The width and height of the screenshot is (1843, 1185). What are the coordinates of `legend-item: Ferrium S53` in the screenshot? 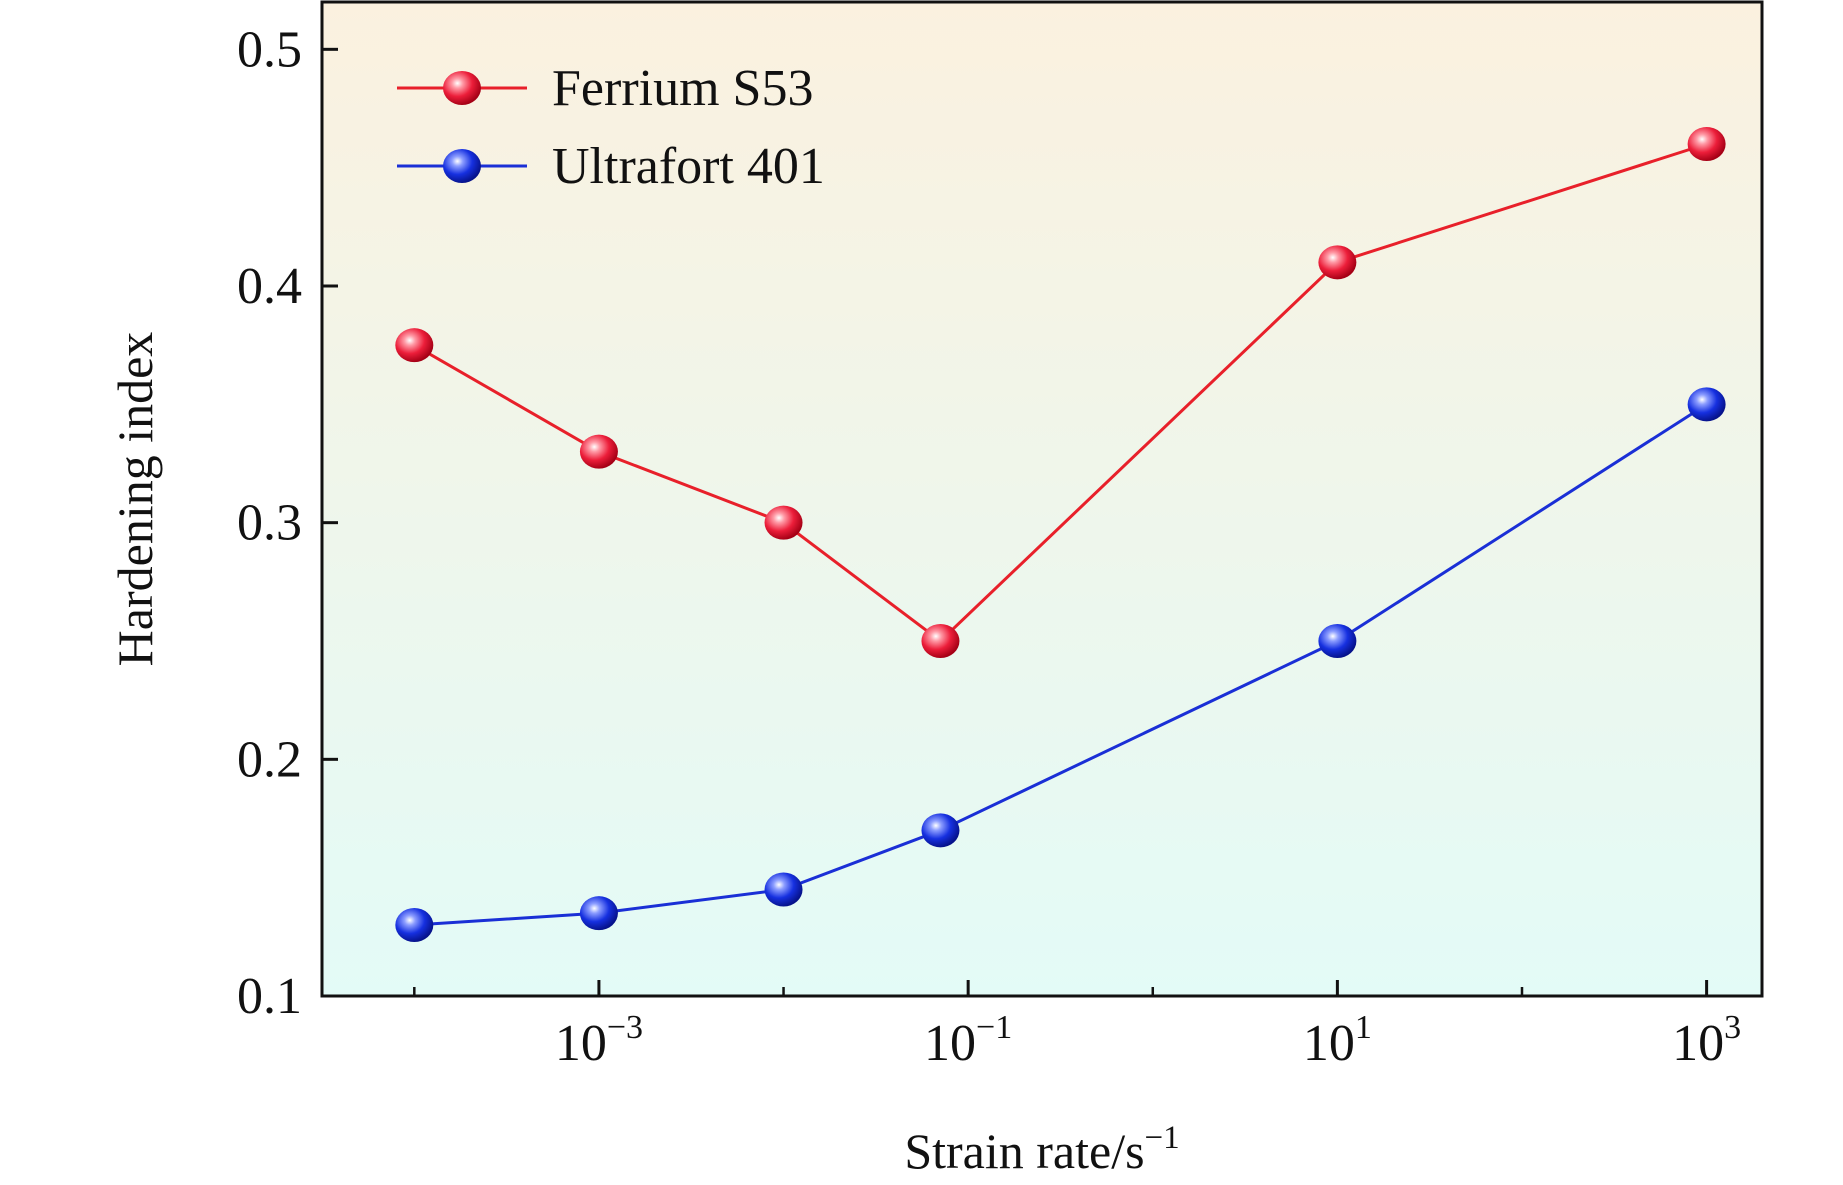 It's located at (605, 88).